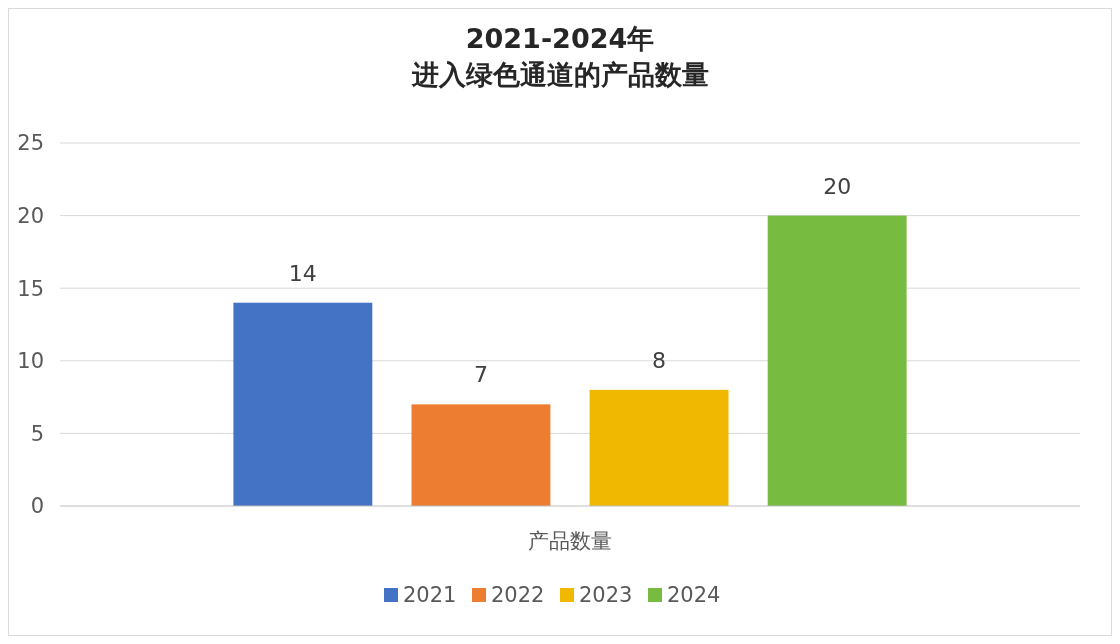  What do you see at coordinates (606, 595) in the screenshot?
I see `legend-label: 2023` at bounding box center [606, 595].